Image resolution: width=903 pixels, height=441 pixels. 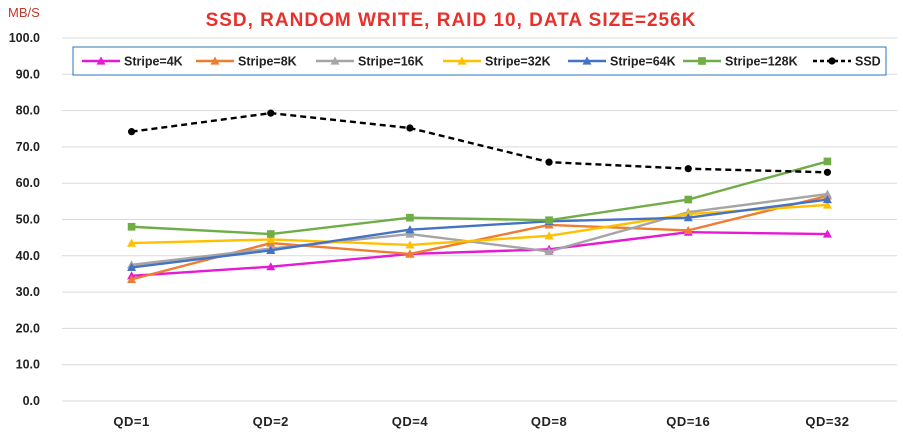 I want to click on y-tick-label: 0.0, so click(x=31, y=401).